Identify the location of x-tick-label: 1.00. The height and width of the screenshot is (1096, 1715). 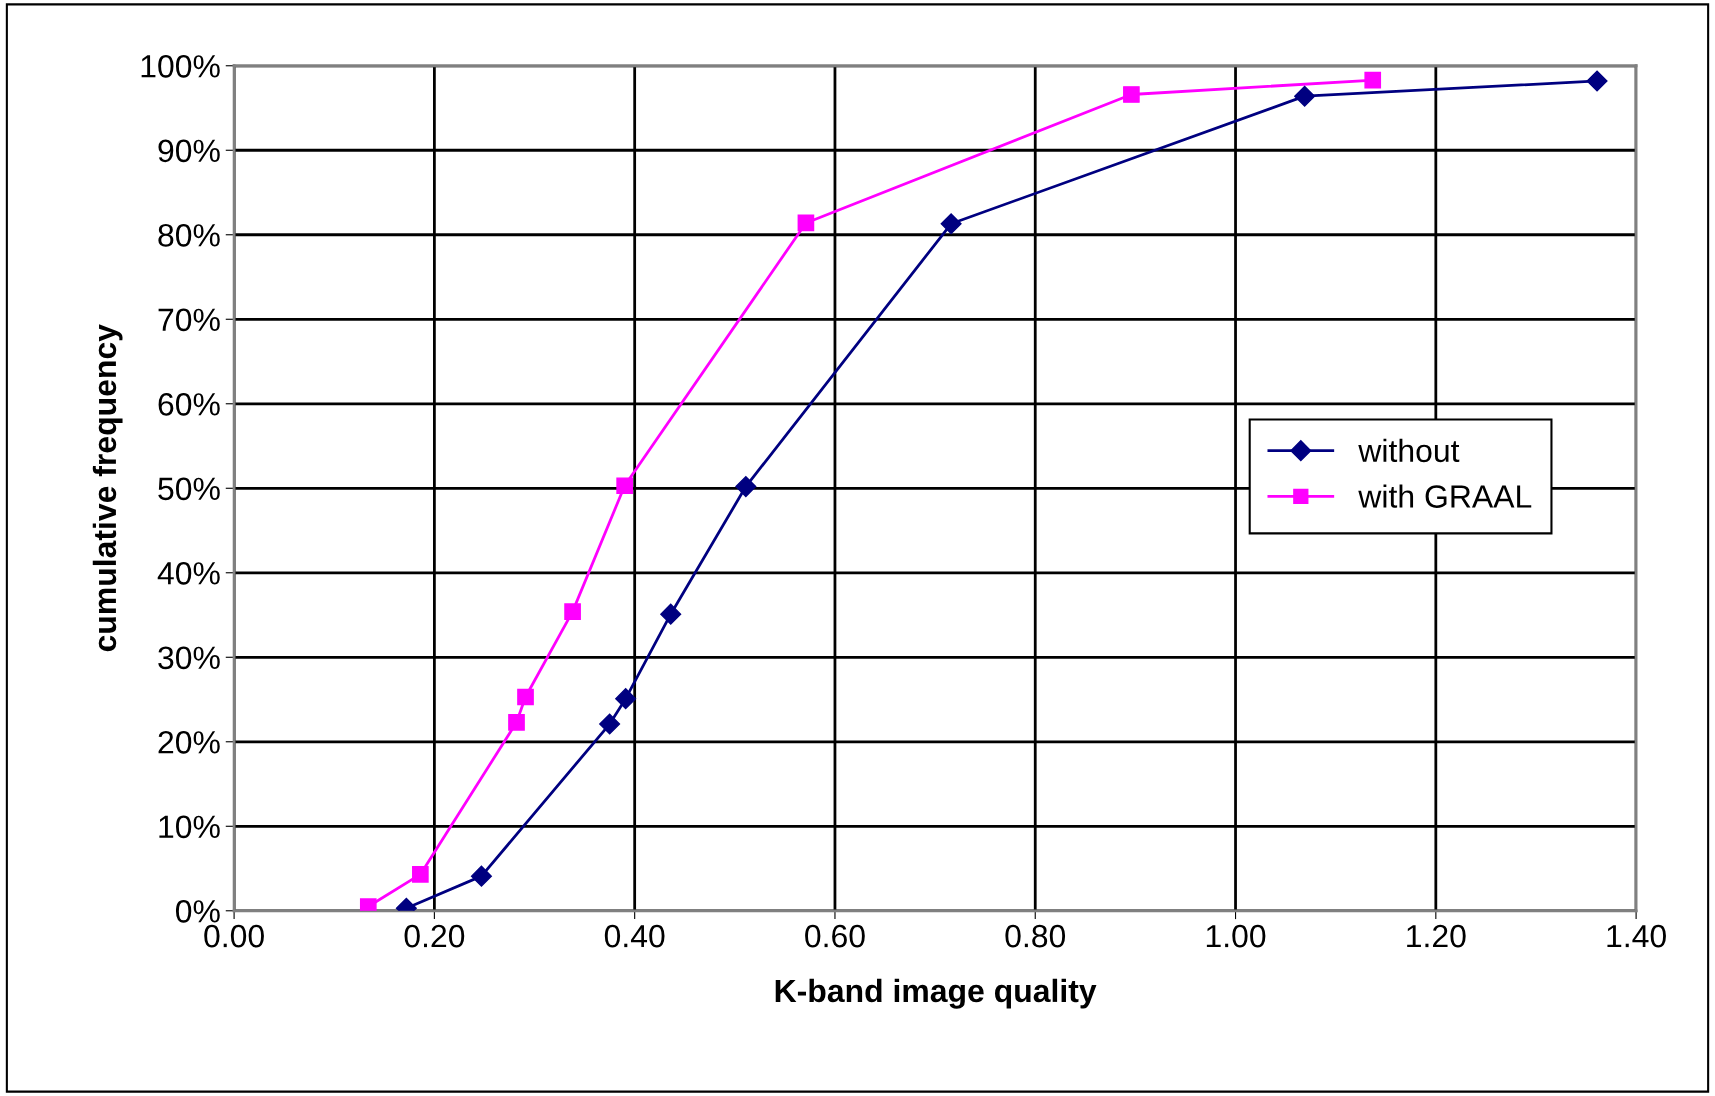
(1236, 936).